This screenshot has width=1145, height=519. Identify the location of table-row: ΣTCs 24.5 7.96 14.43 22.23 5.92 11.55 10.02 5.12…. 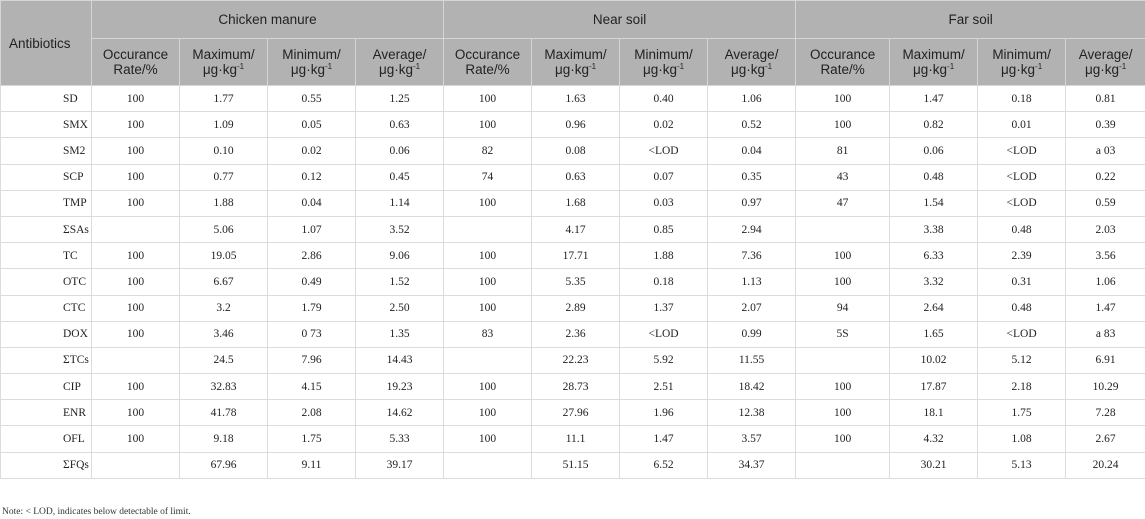
(572, 360).